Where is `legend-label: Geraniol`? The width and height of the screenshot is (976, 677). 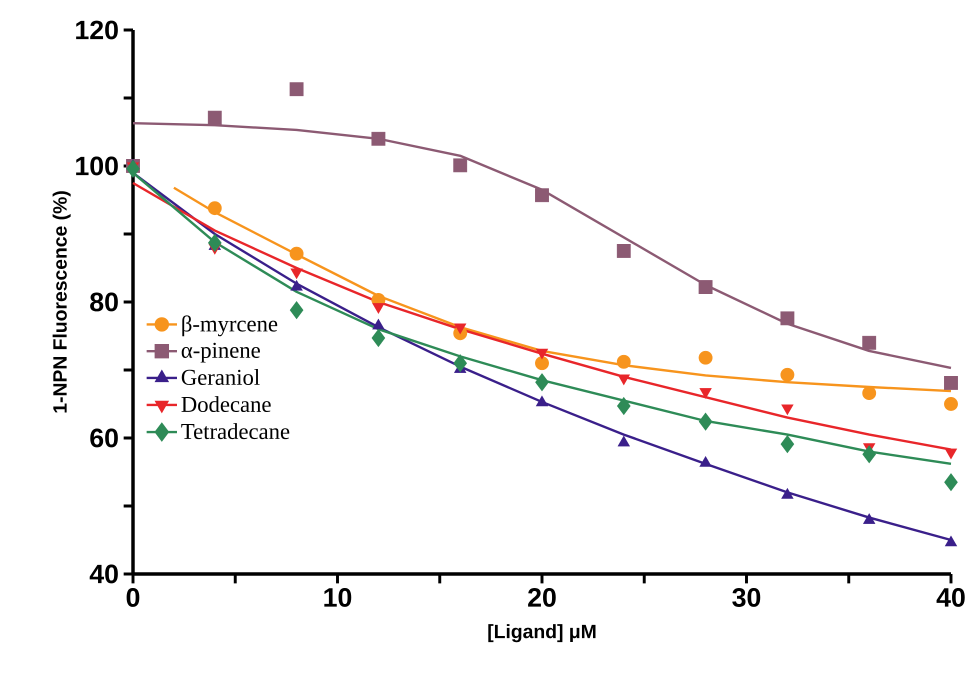
legend-label: Geraniol is located at coordinates (221, 377).